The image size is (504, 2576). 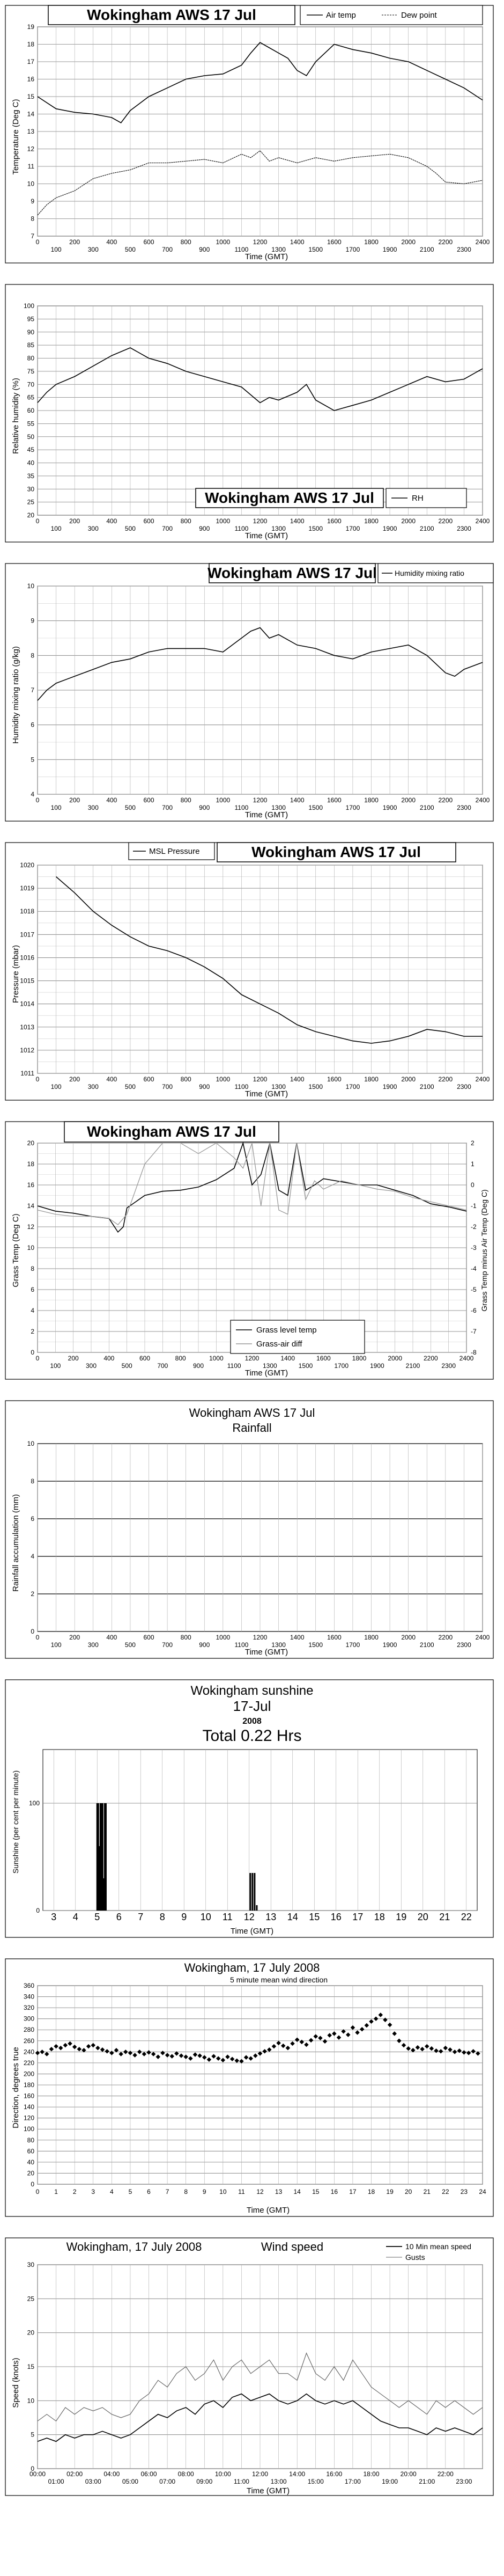 What do you see at coordinates (29, 2096) in the screenshot?
I see `y-tick-label: 160` at bounding box center [29, 2096].